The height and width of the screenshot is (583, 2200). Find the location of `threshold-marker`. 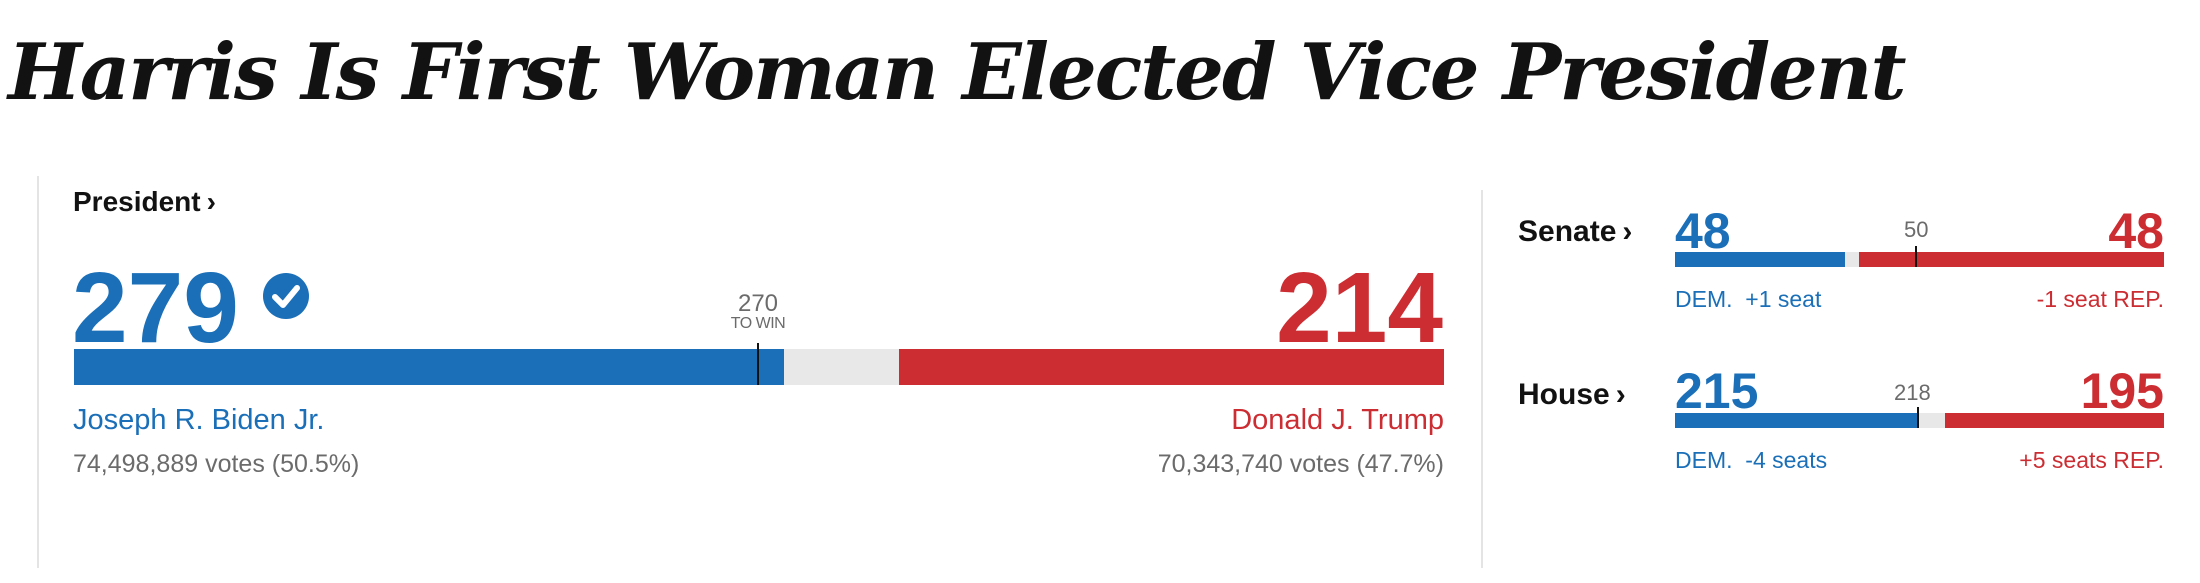

threshold-marker is located at coordinates (758, 364).